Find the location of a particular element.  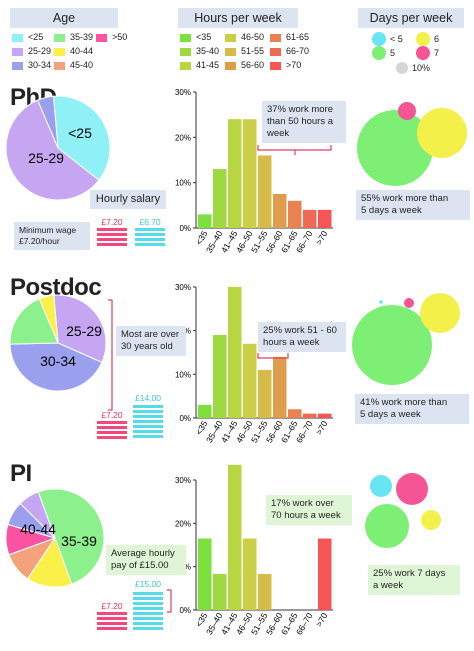

min-wage-label: Minimum wage £7.20/hour is located at coordinates (52, 236).